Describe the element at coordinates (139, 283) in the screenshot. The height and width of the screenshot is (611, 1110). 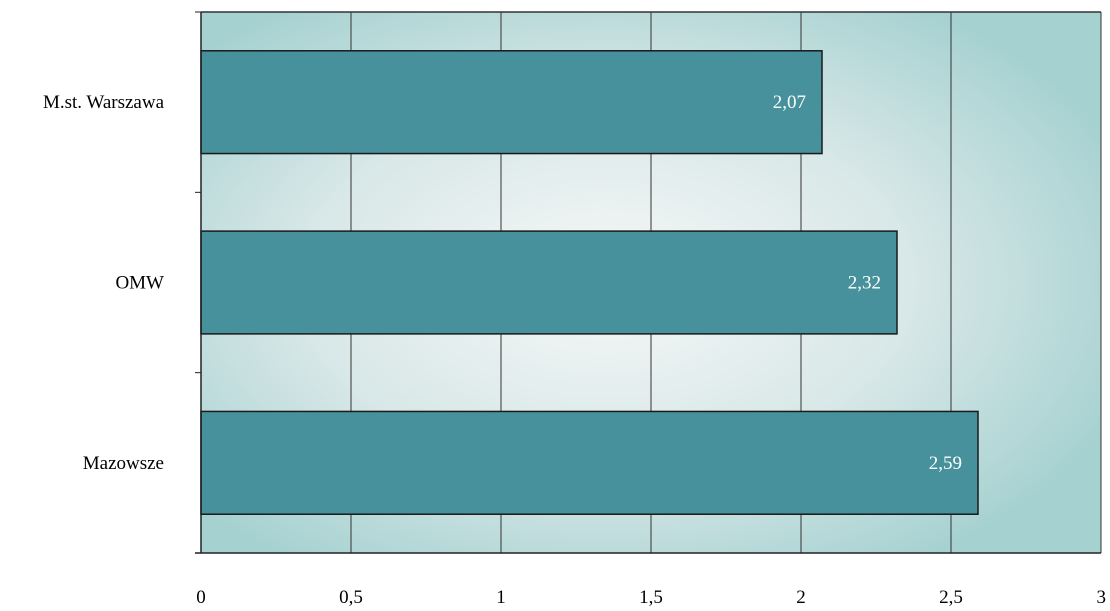
I see `category-label: OMW` at that location.